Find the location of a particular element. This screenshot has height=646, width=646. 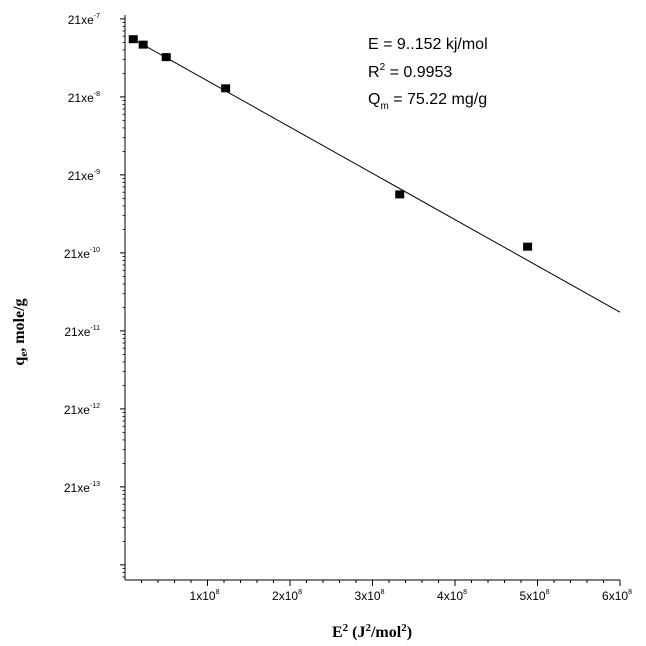

y-tick-label: 21xe-10 is located at coordinates (82, 254).